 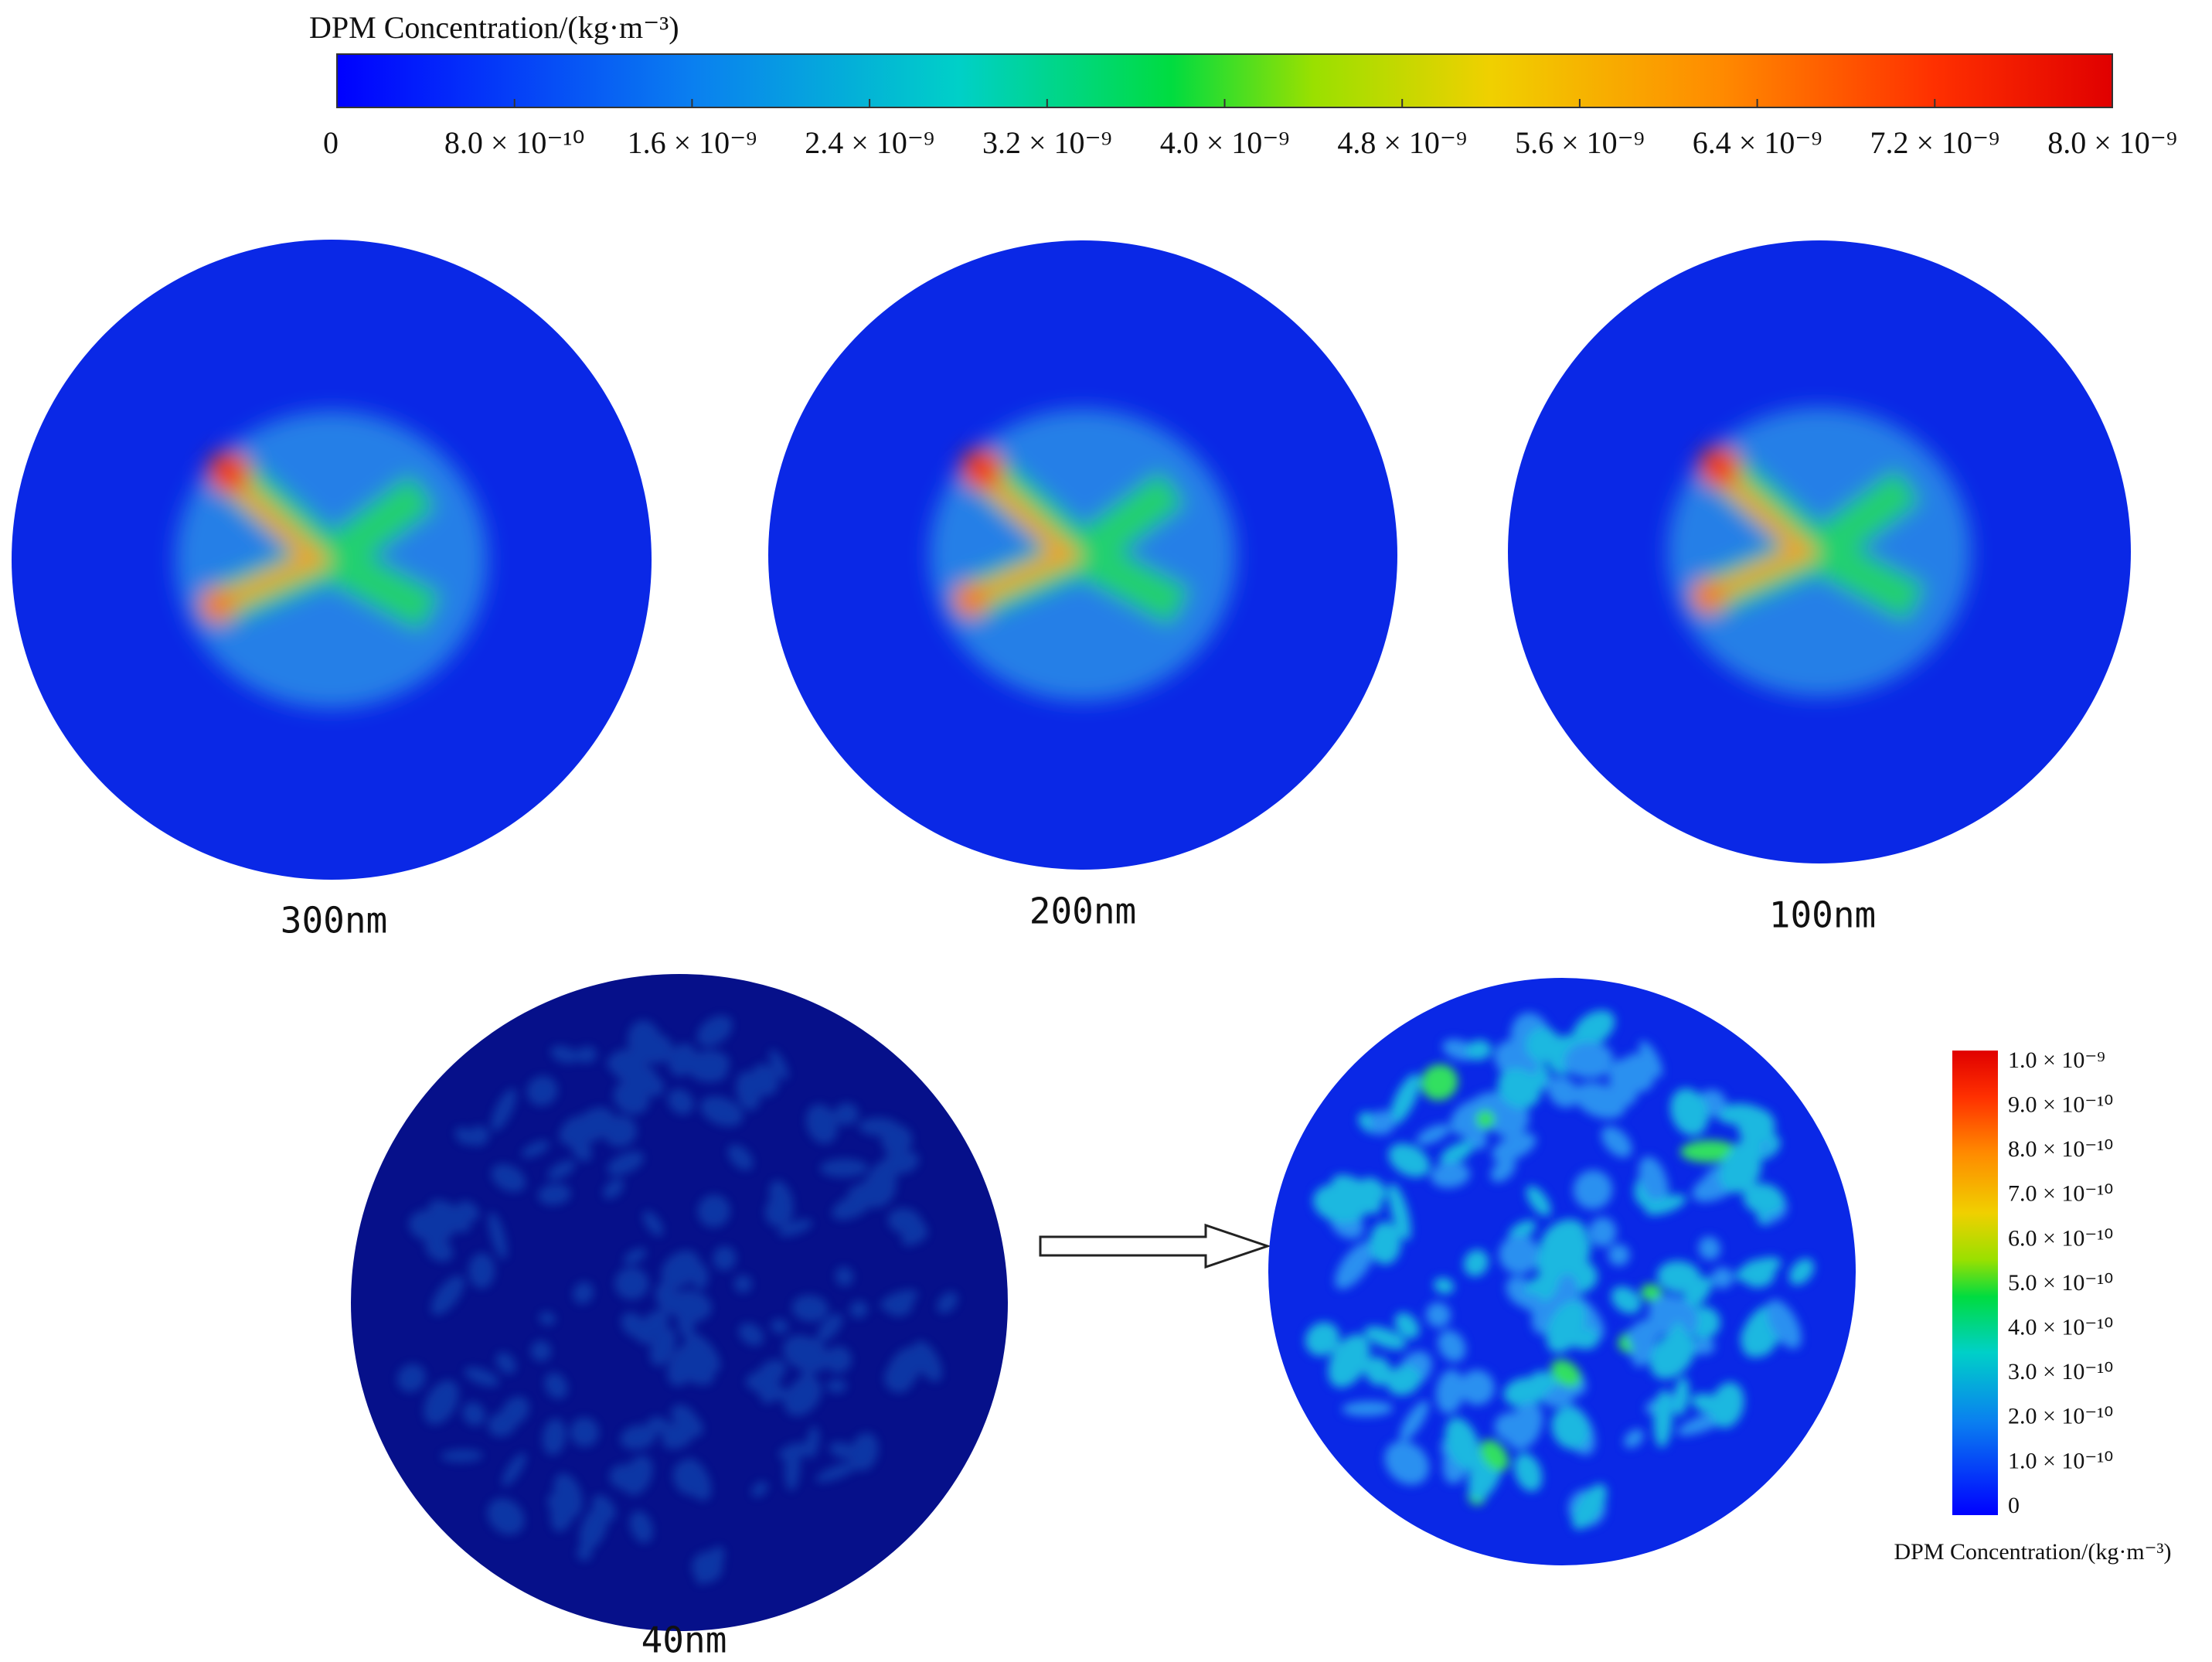 What do you see at coordinates (494, 28) in the screenshot?
I see `colorbar-title: DPM Concentration/(kg·m⁻³)` at bounding box center [494, 28].